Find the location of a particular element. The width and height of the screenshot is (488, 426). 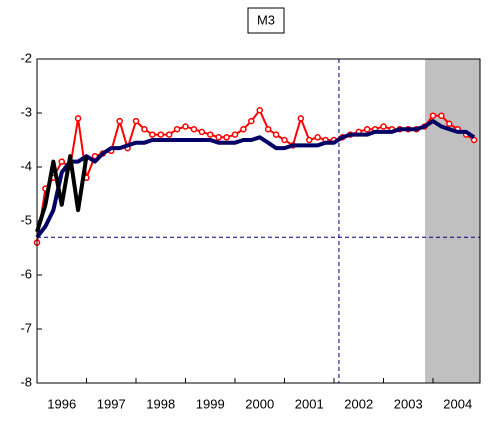

x-tick-label: 2000 is located at coordinates (259, 403).